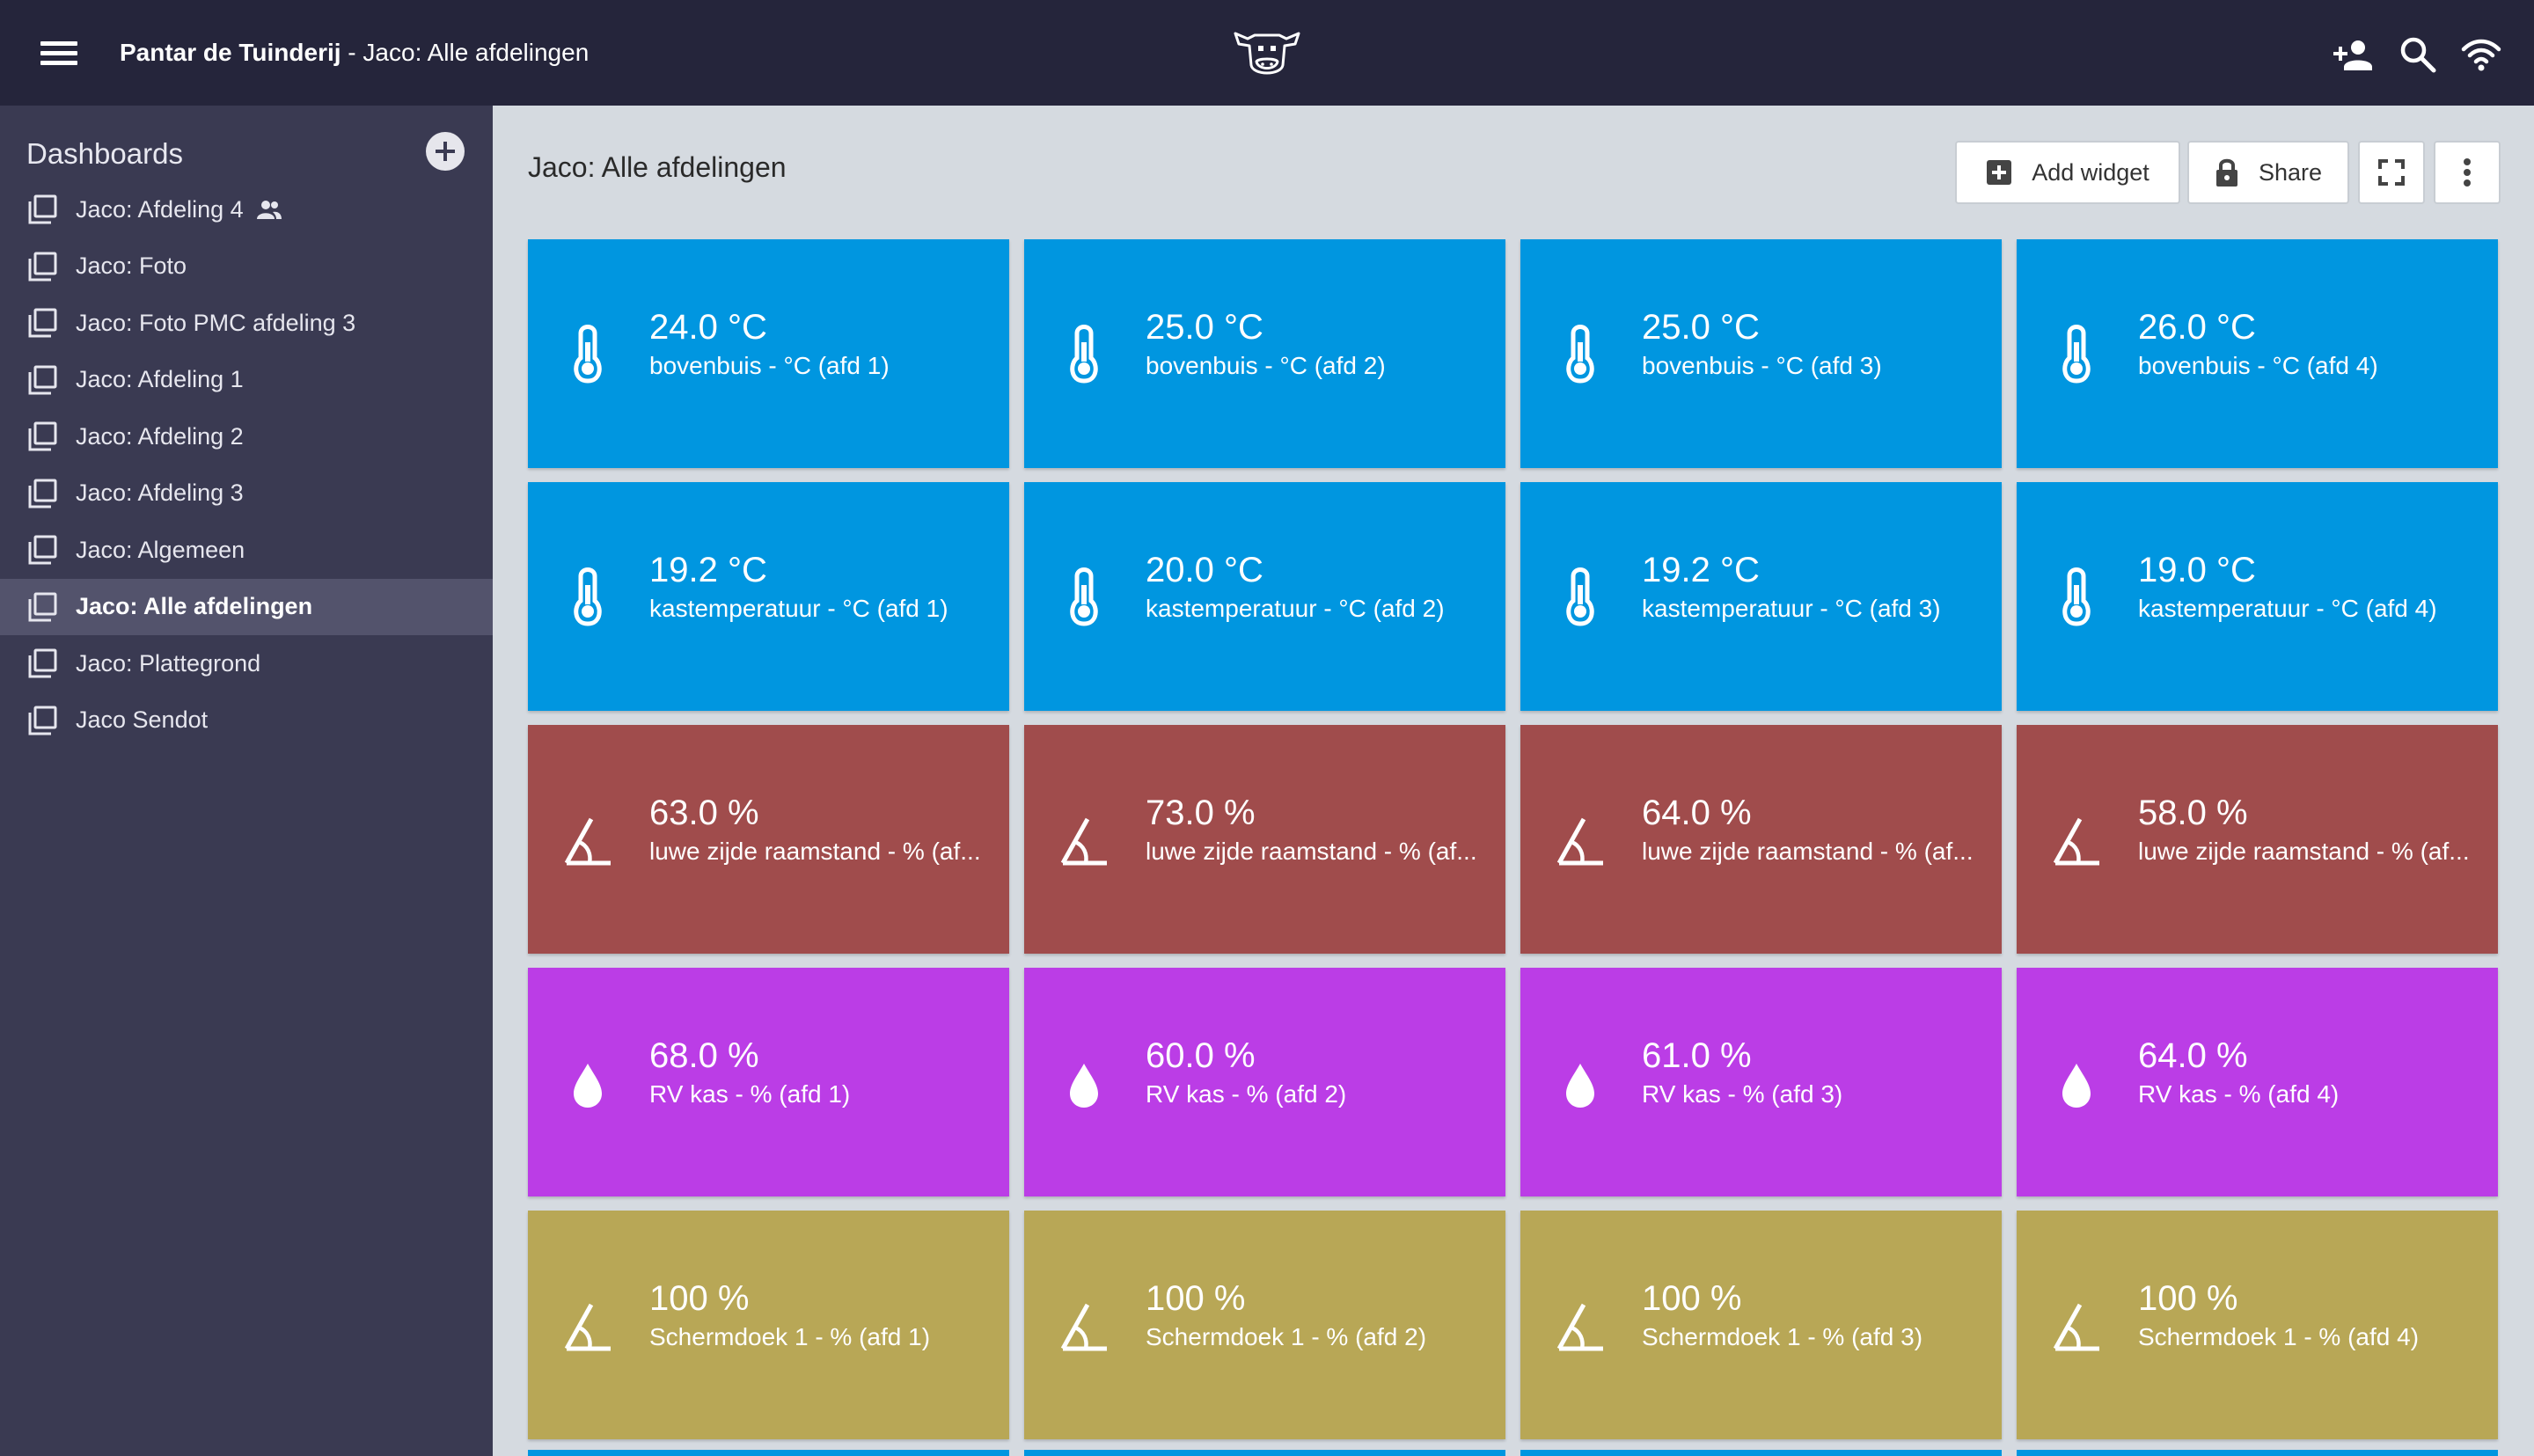  What do you see at coordinates (1264, 353) in the screenshot?
I see `widget-tile: 25.0 °C bovenbuis - °C (afd 2)` at bounding box center [1264, 353].